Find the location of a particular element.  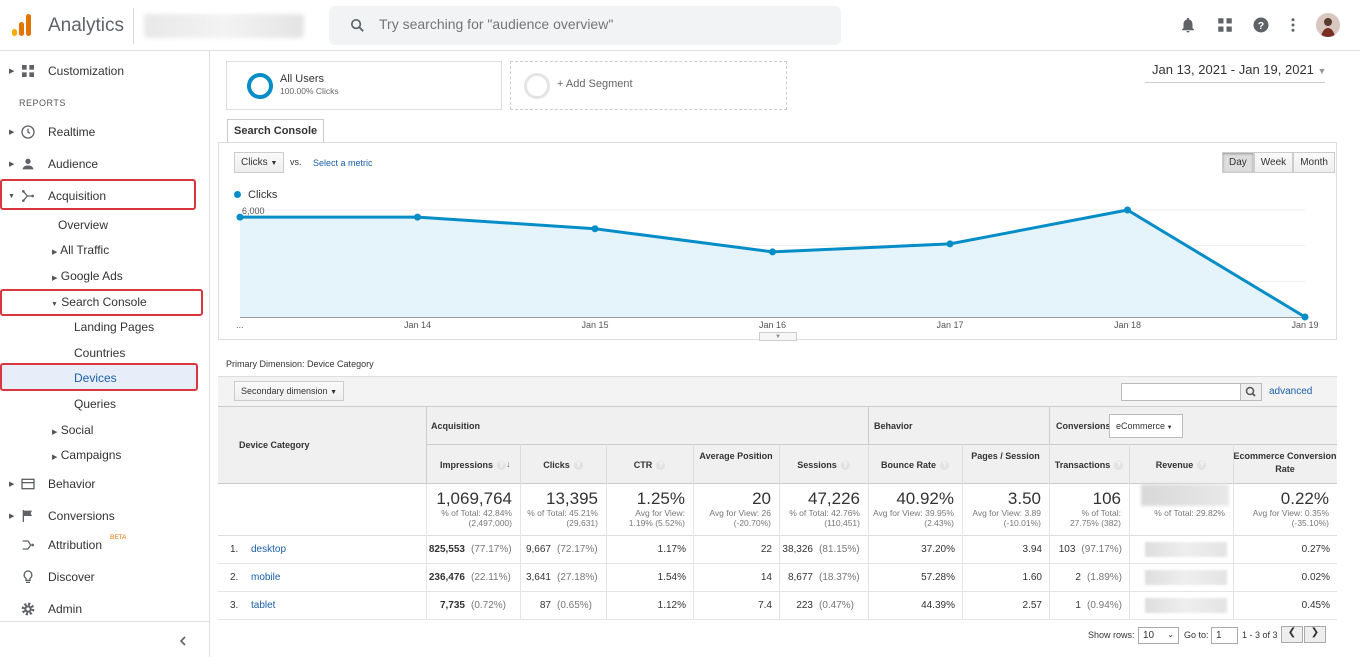

cell-value: 38,326 (81.15%) is located at coordinates (820, 549).